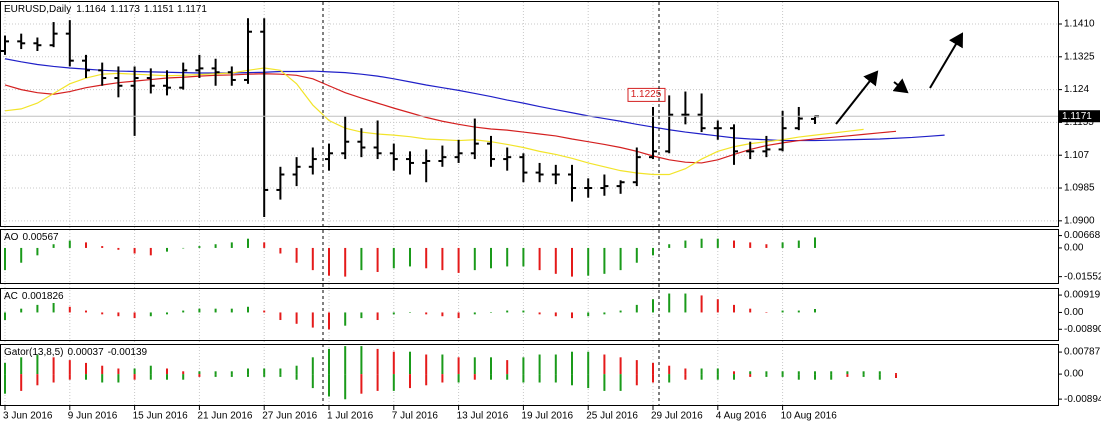 The width and height of the screenshot is (1101, 427). I want to click on x-tick-label: 7 Jul 2016, so click(415, 416).